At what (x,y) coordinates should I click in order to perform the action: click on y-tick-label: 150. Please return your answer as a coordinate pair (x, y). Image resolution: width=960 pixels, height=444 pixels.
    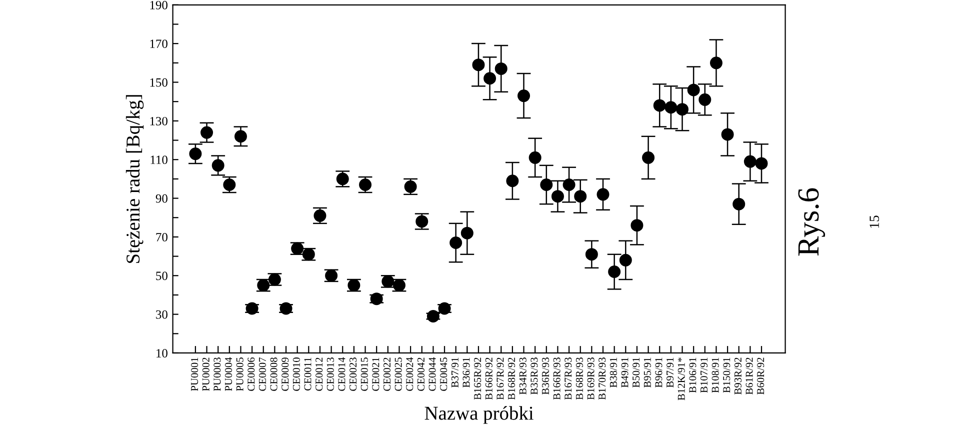
    Looking at the image, I should click on (159, 82).